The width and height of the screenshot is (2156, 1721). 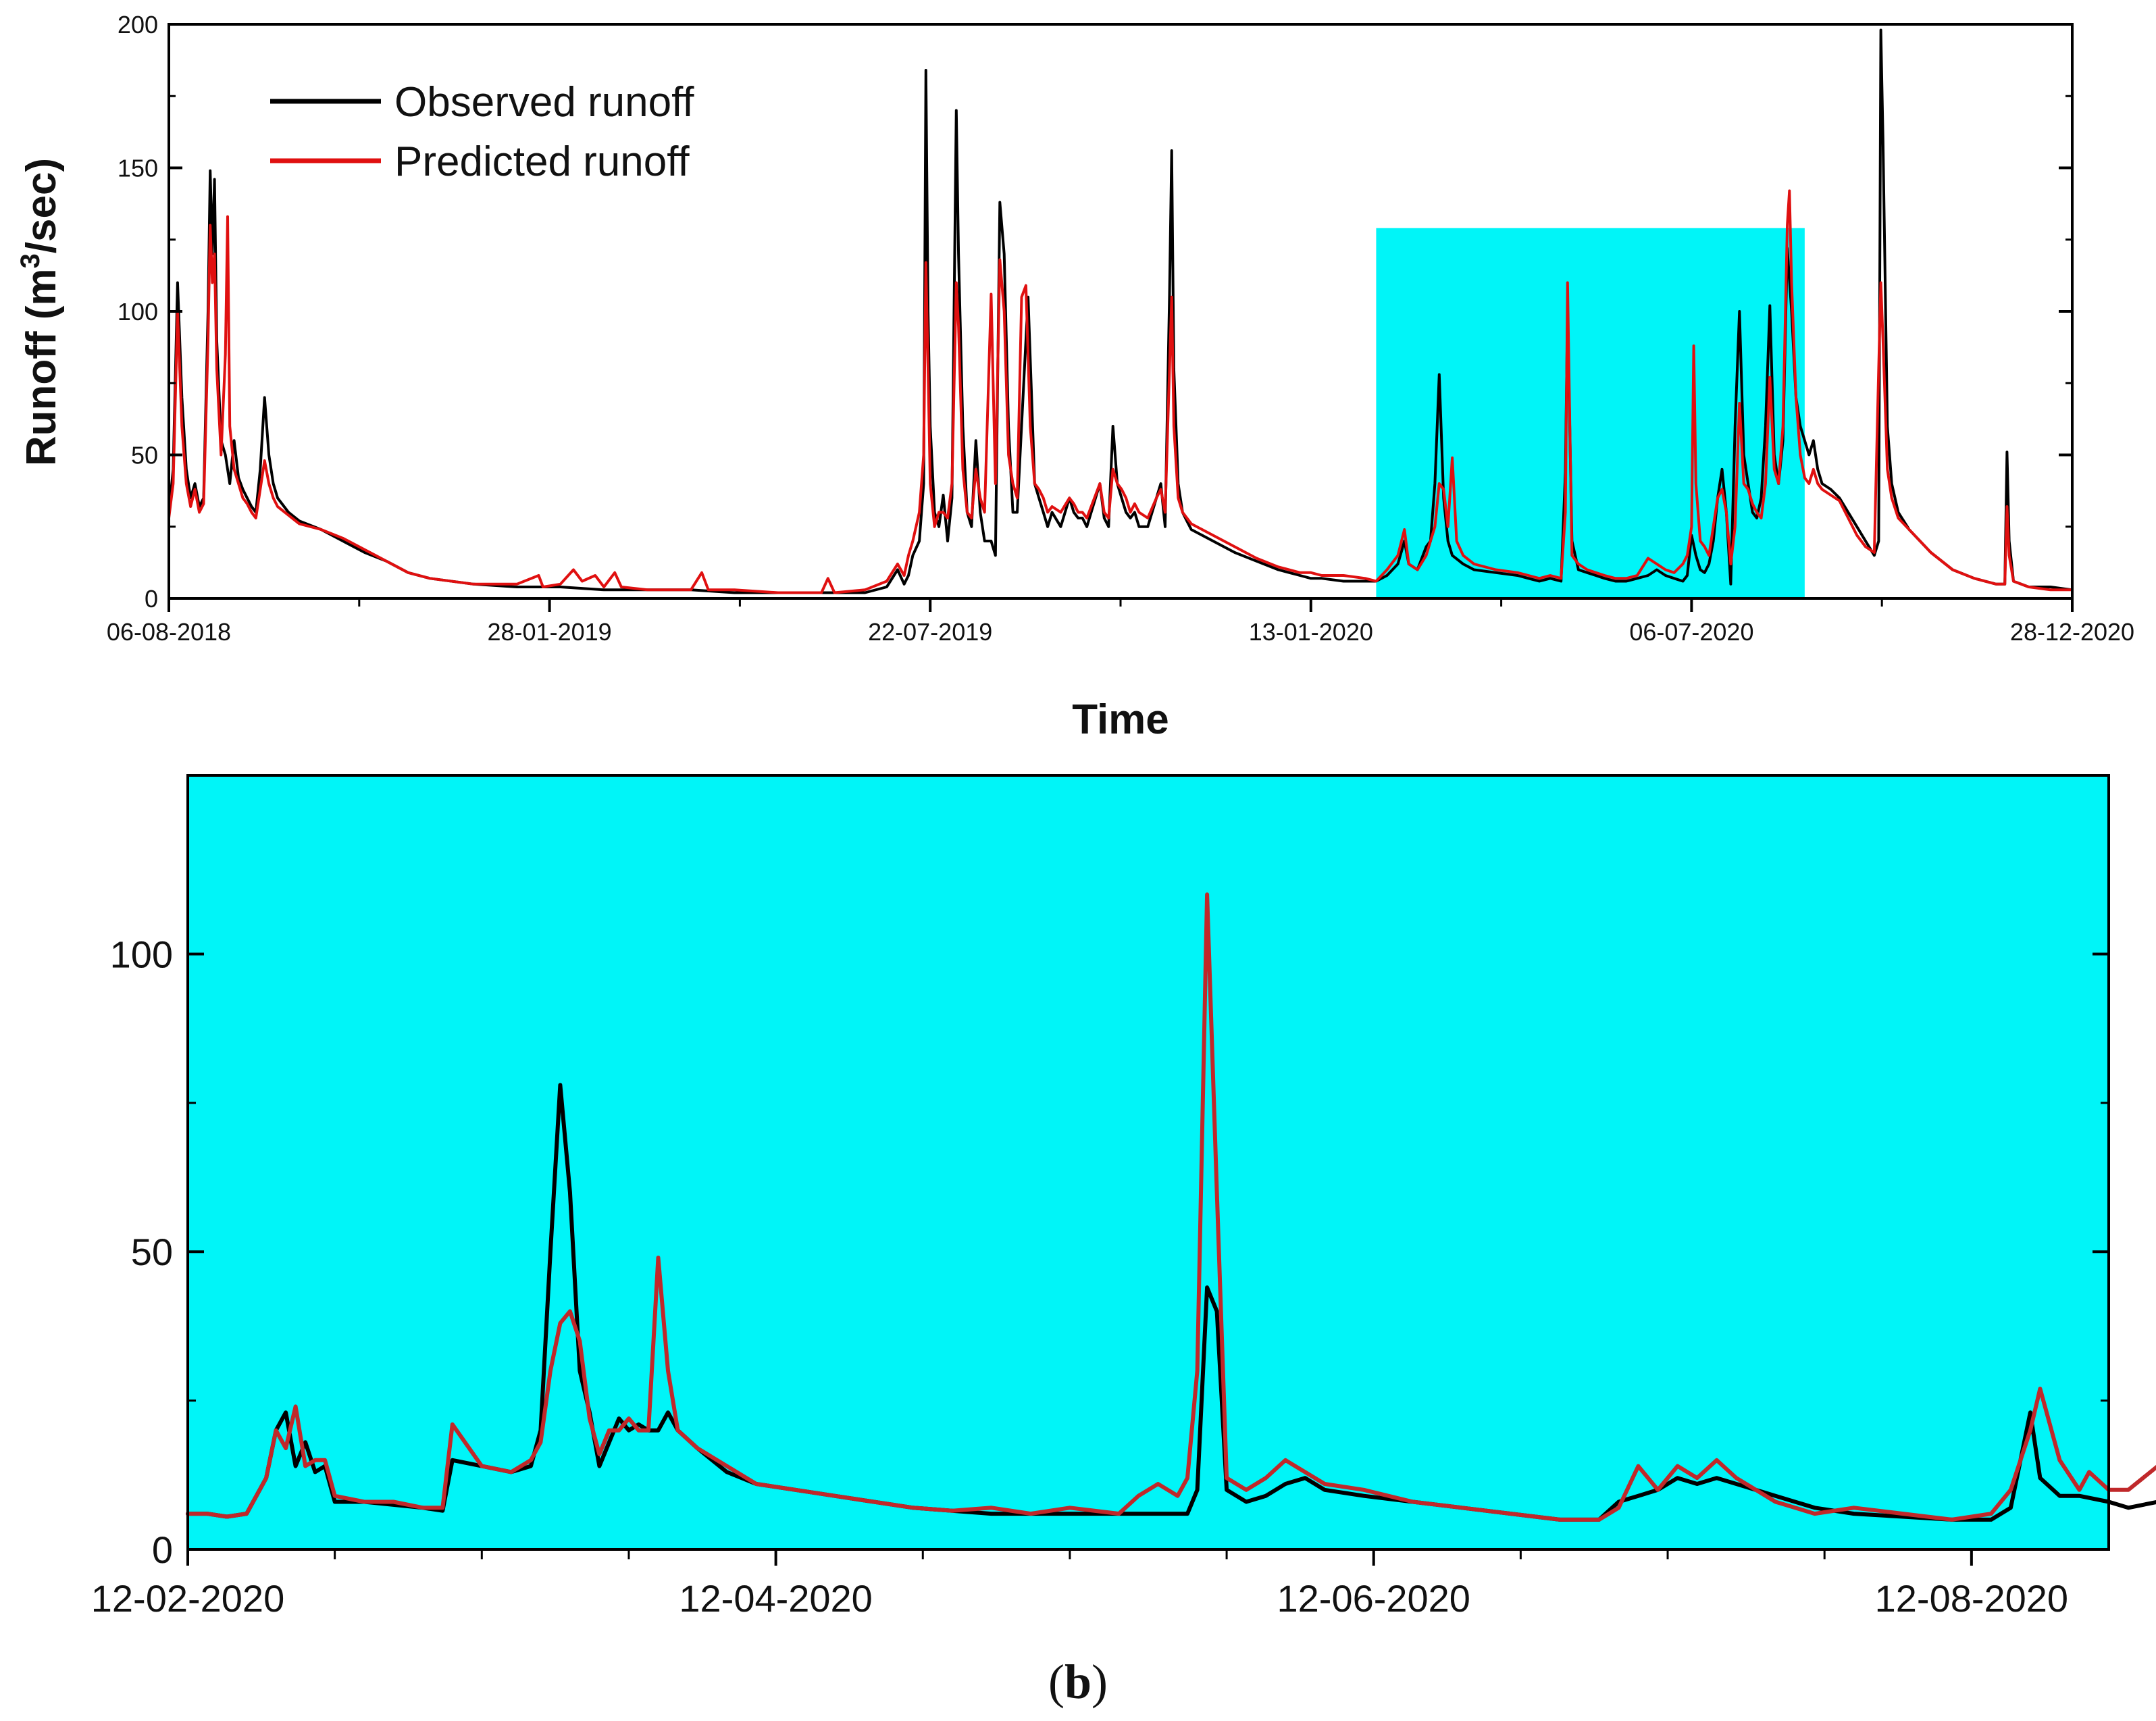 I want to click on y-title-tail: /sec), so click(x=41, y=205).